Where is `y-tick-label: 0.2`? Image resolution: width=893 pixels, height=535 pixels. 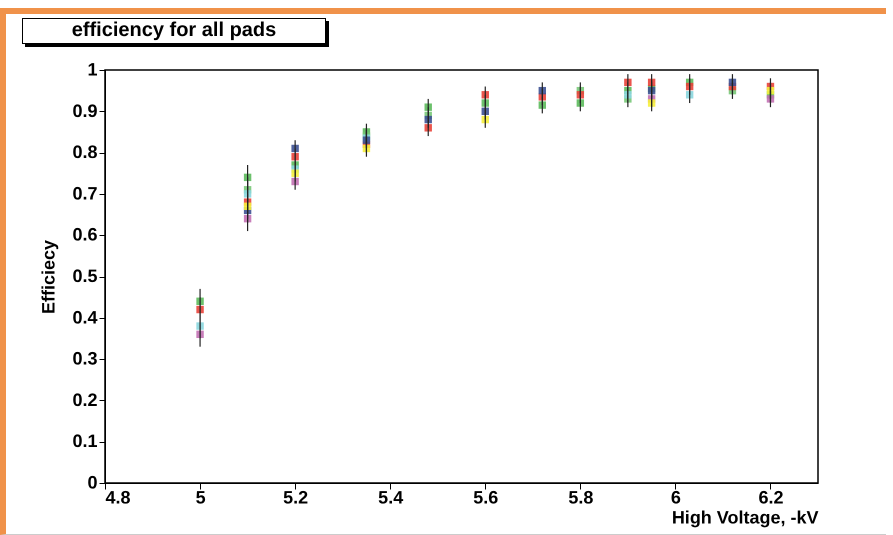
y-tick-label: 0.2 is located at coordinates (85, 400).